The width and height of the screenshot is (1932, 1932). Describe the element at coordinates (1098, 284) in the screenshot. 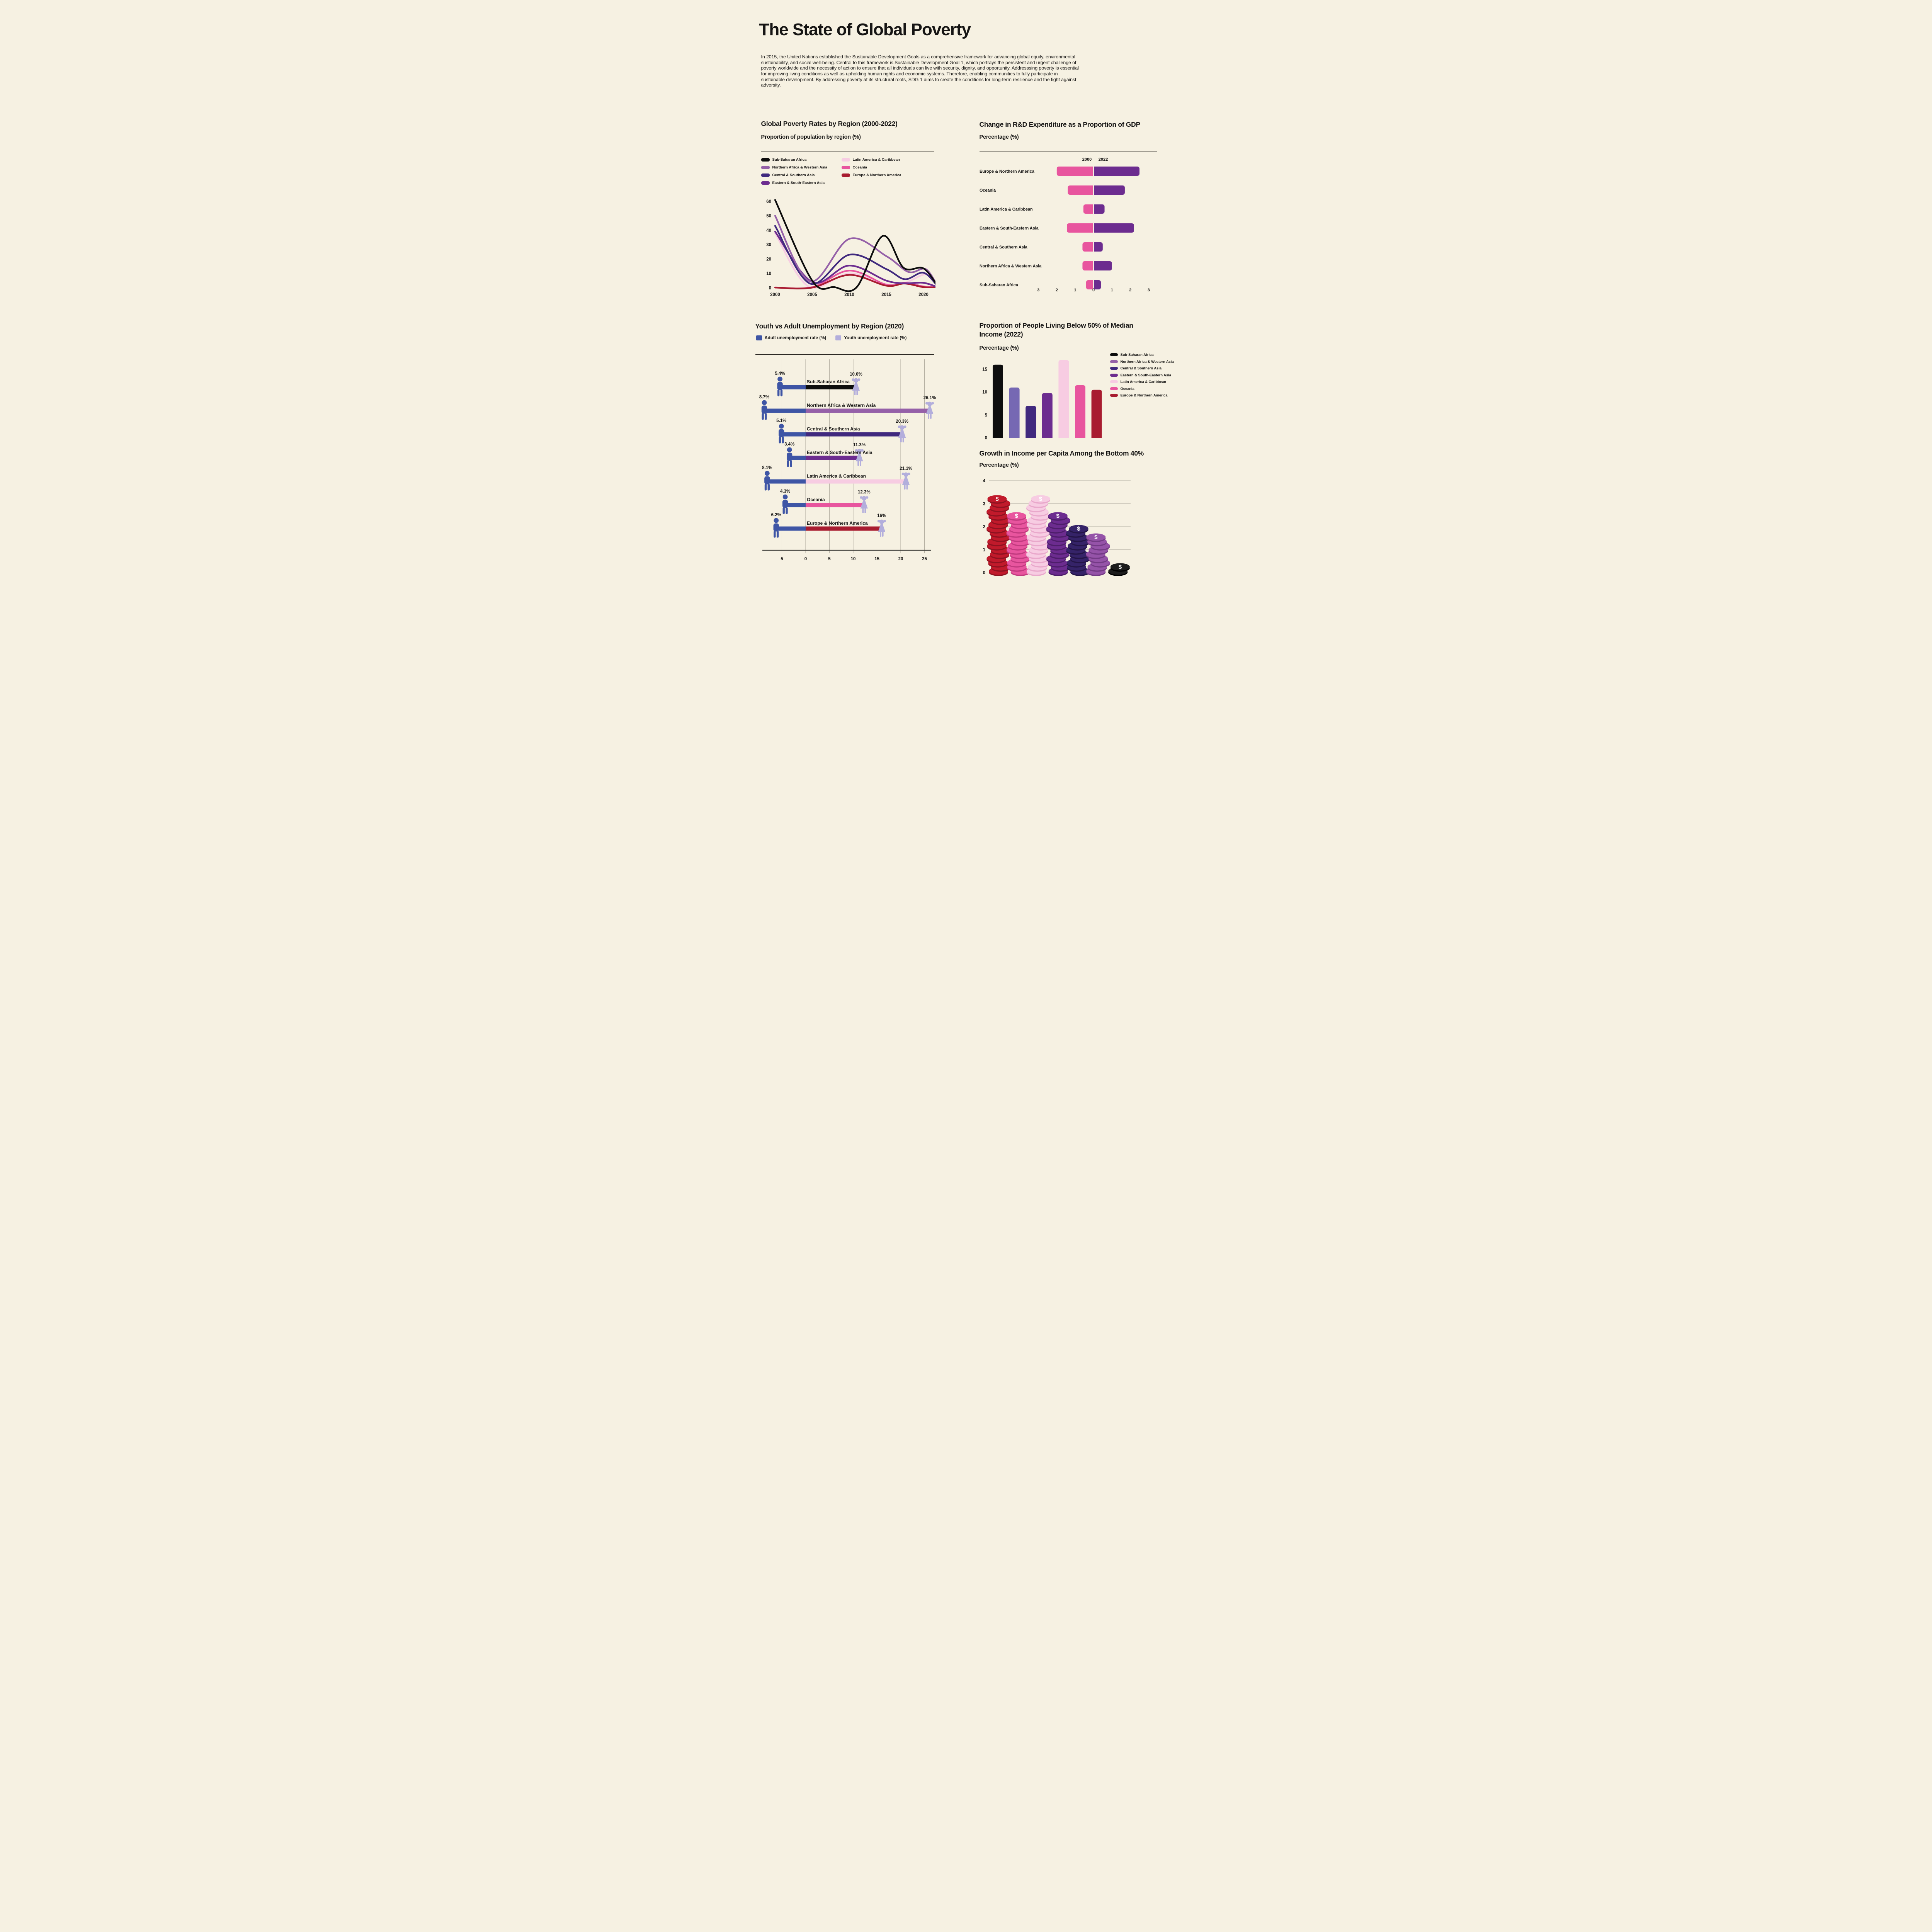

I see `bar-2022-sub-saharan-africa` at that location.